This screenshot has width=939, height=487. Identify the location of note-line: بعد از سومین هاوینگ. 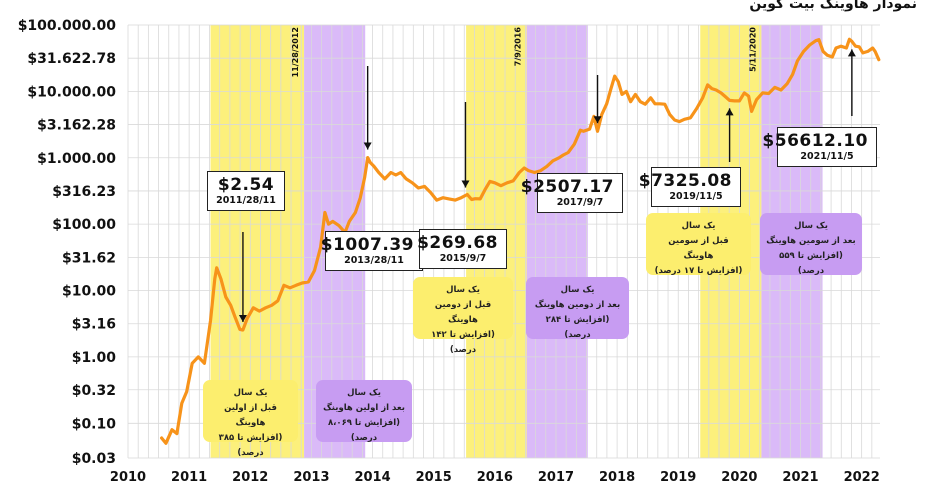
(811, 241).